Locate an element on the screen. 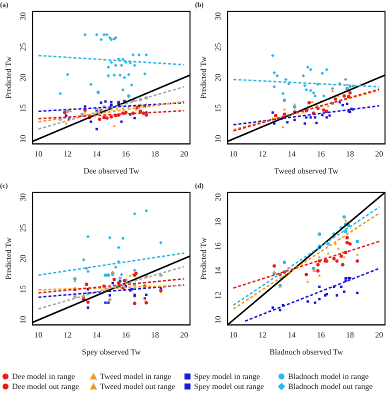  legend-label: Spey model out range is located at coordinates (229, 386).